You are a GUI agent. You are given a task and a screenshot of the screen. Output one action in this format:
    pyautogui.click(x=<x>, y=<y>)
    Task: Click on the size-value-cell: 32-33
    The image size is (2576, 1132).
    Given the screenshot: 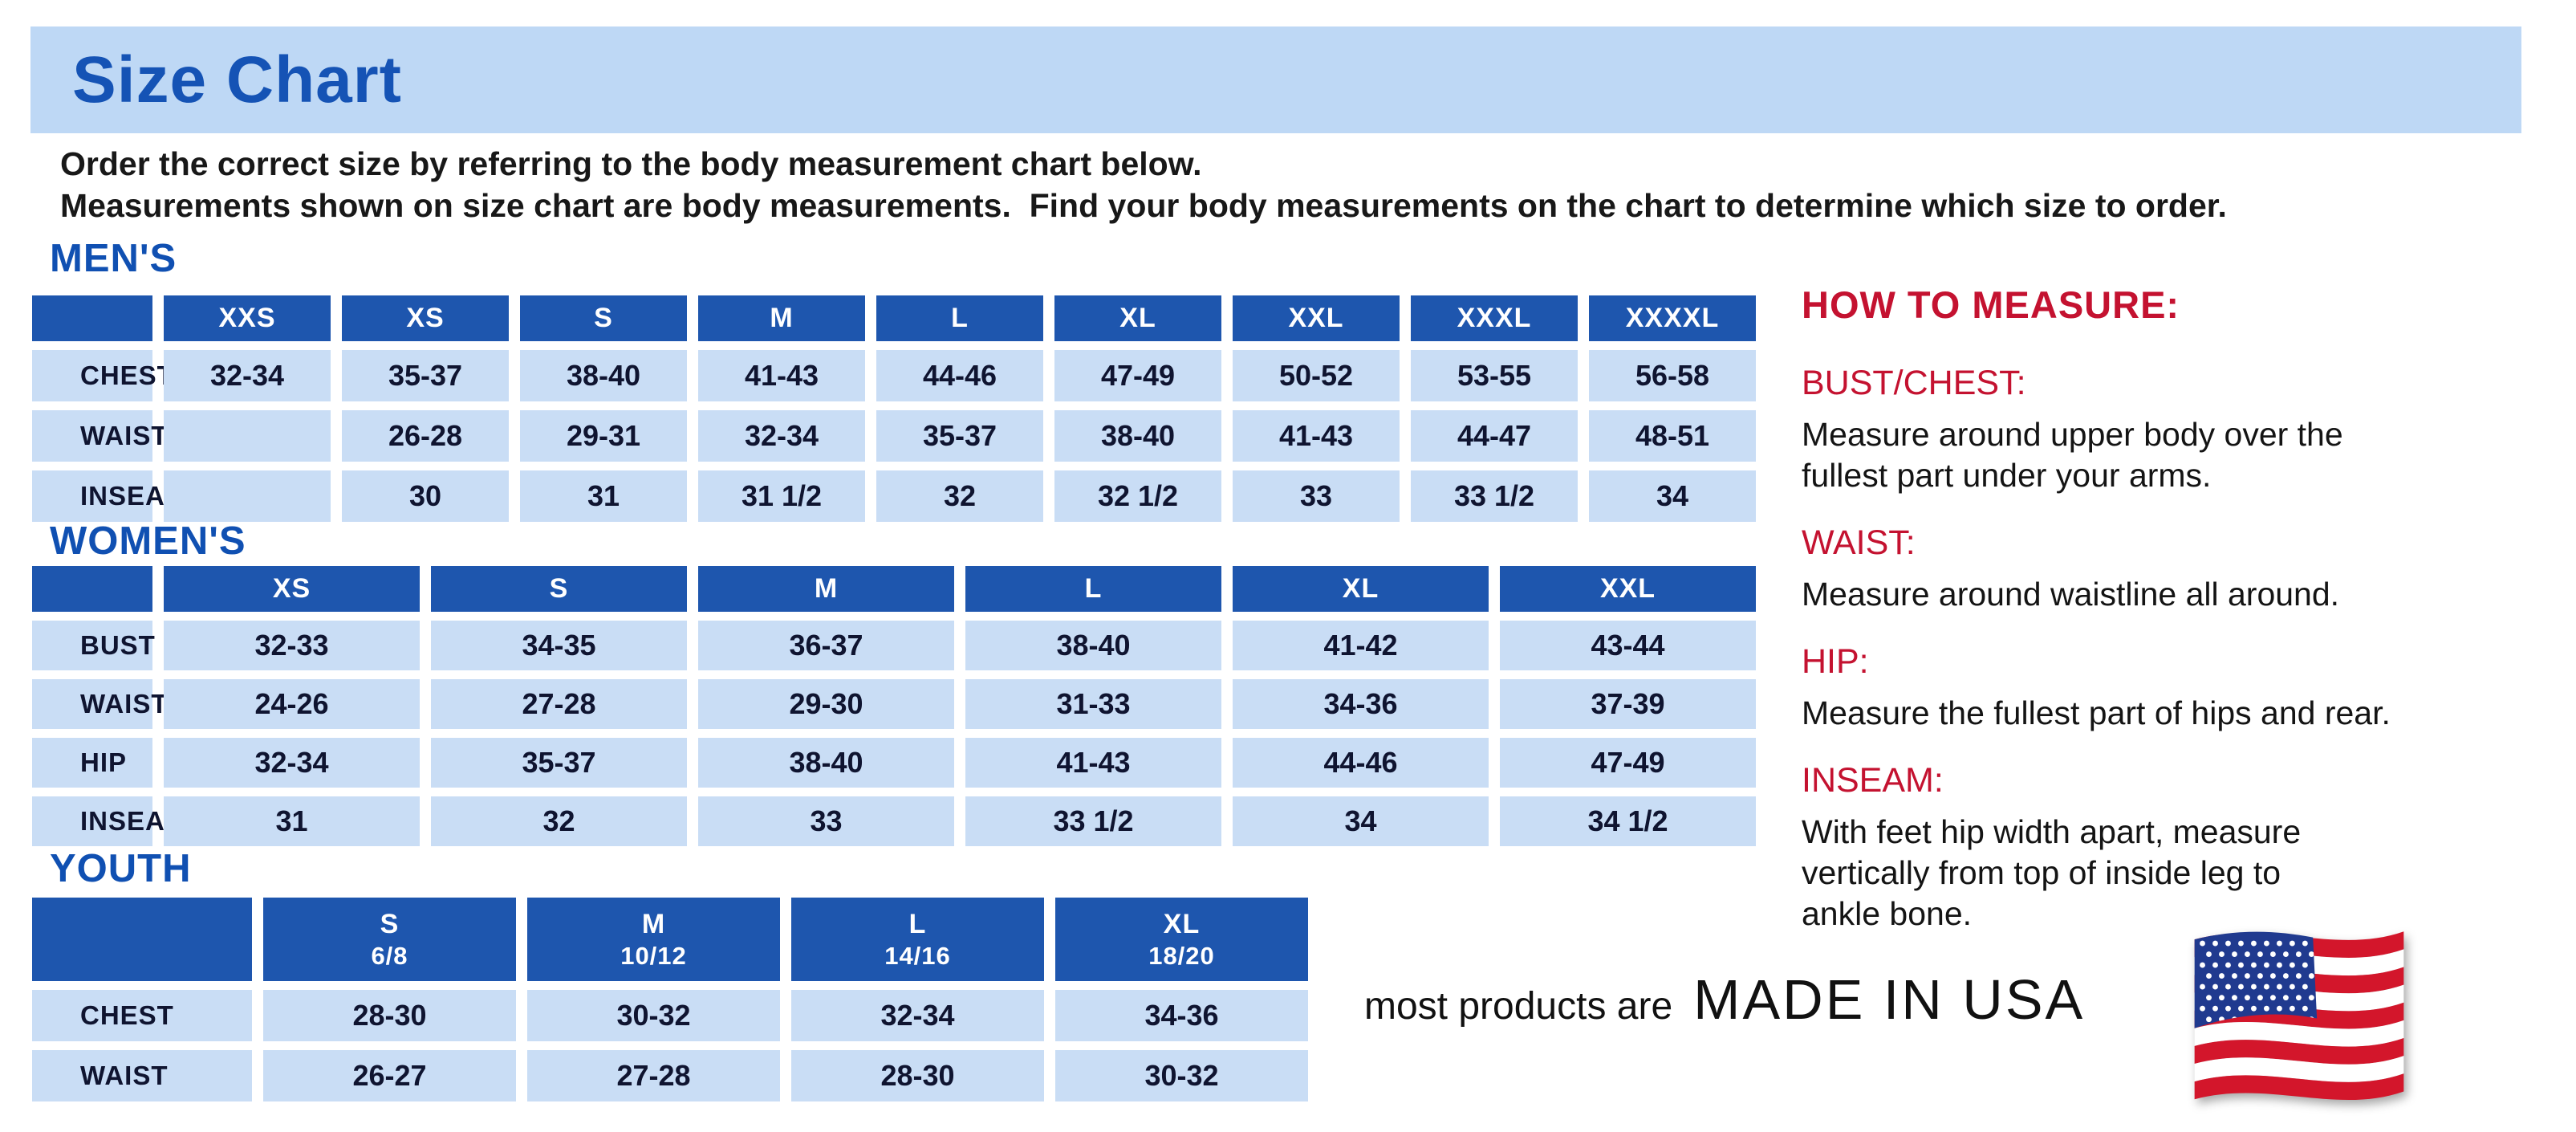 What is the action you would take?
    pyautogui.click(x=292, y=645)
    